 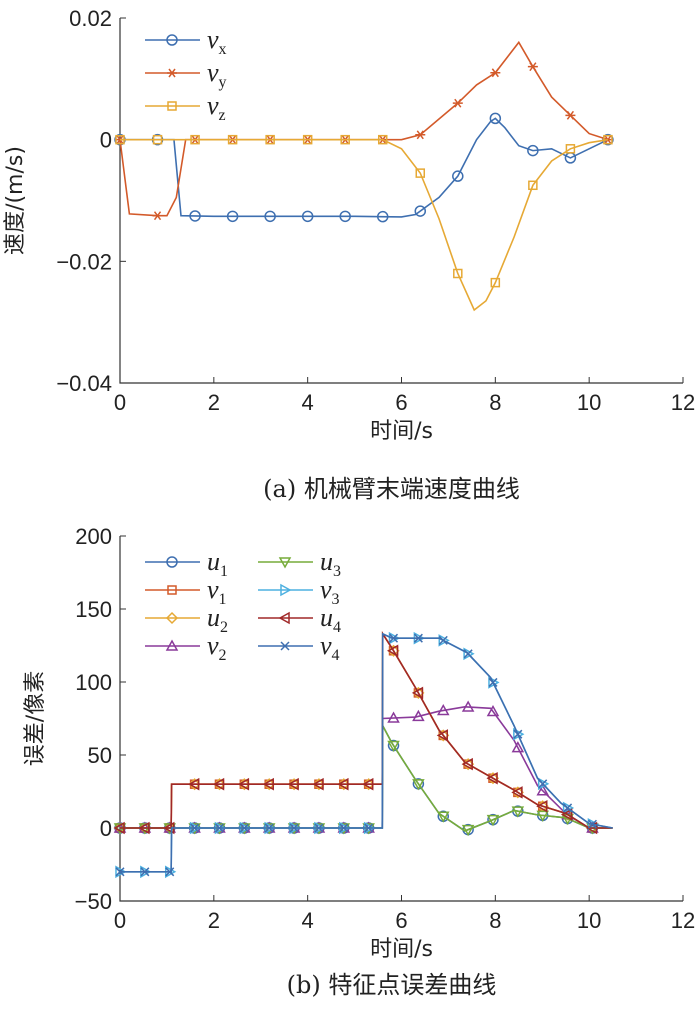 What do you see at coordinates (337, 627) in the screenshot?
I see `legend-subscript: 4` at bounding box center [337, 627].